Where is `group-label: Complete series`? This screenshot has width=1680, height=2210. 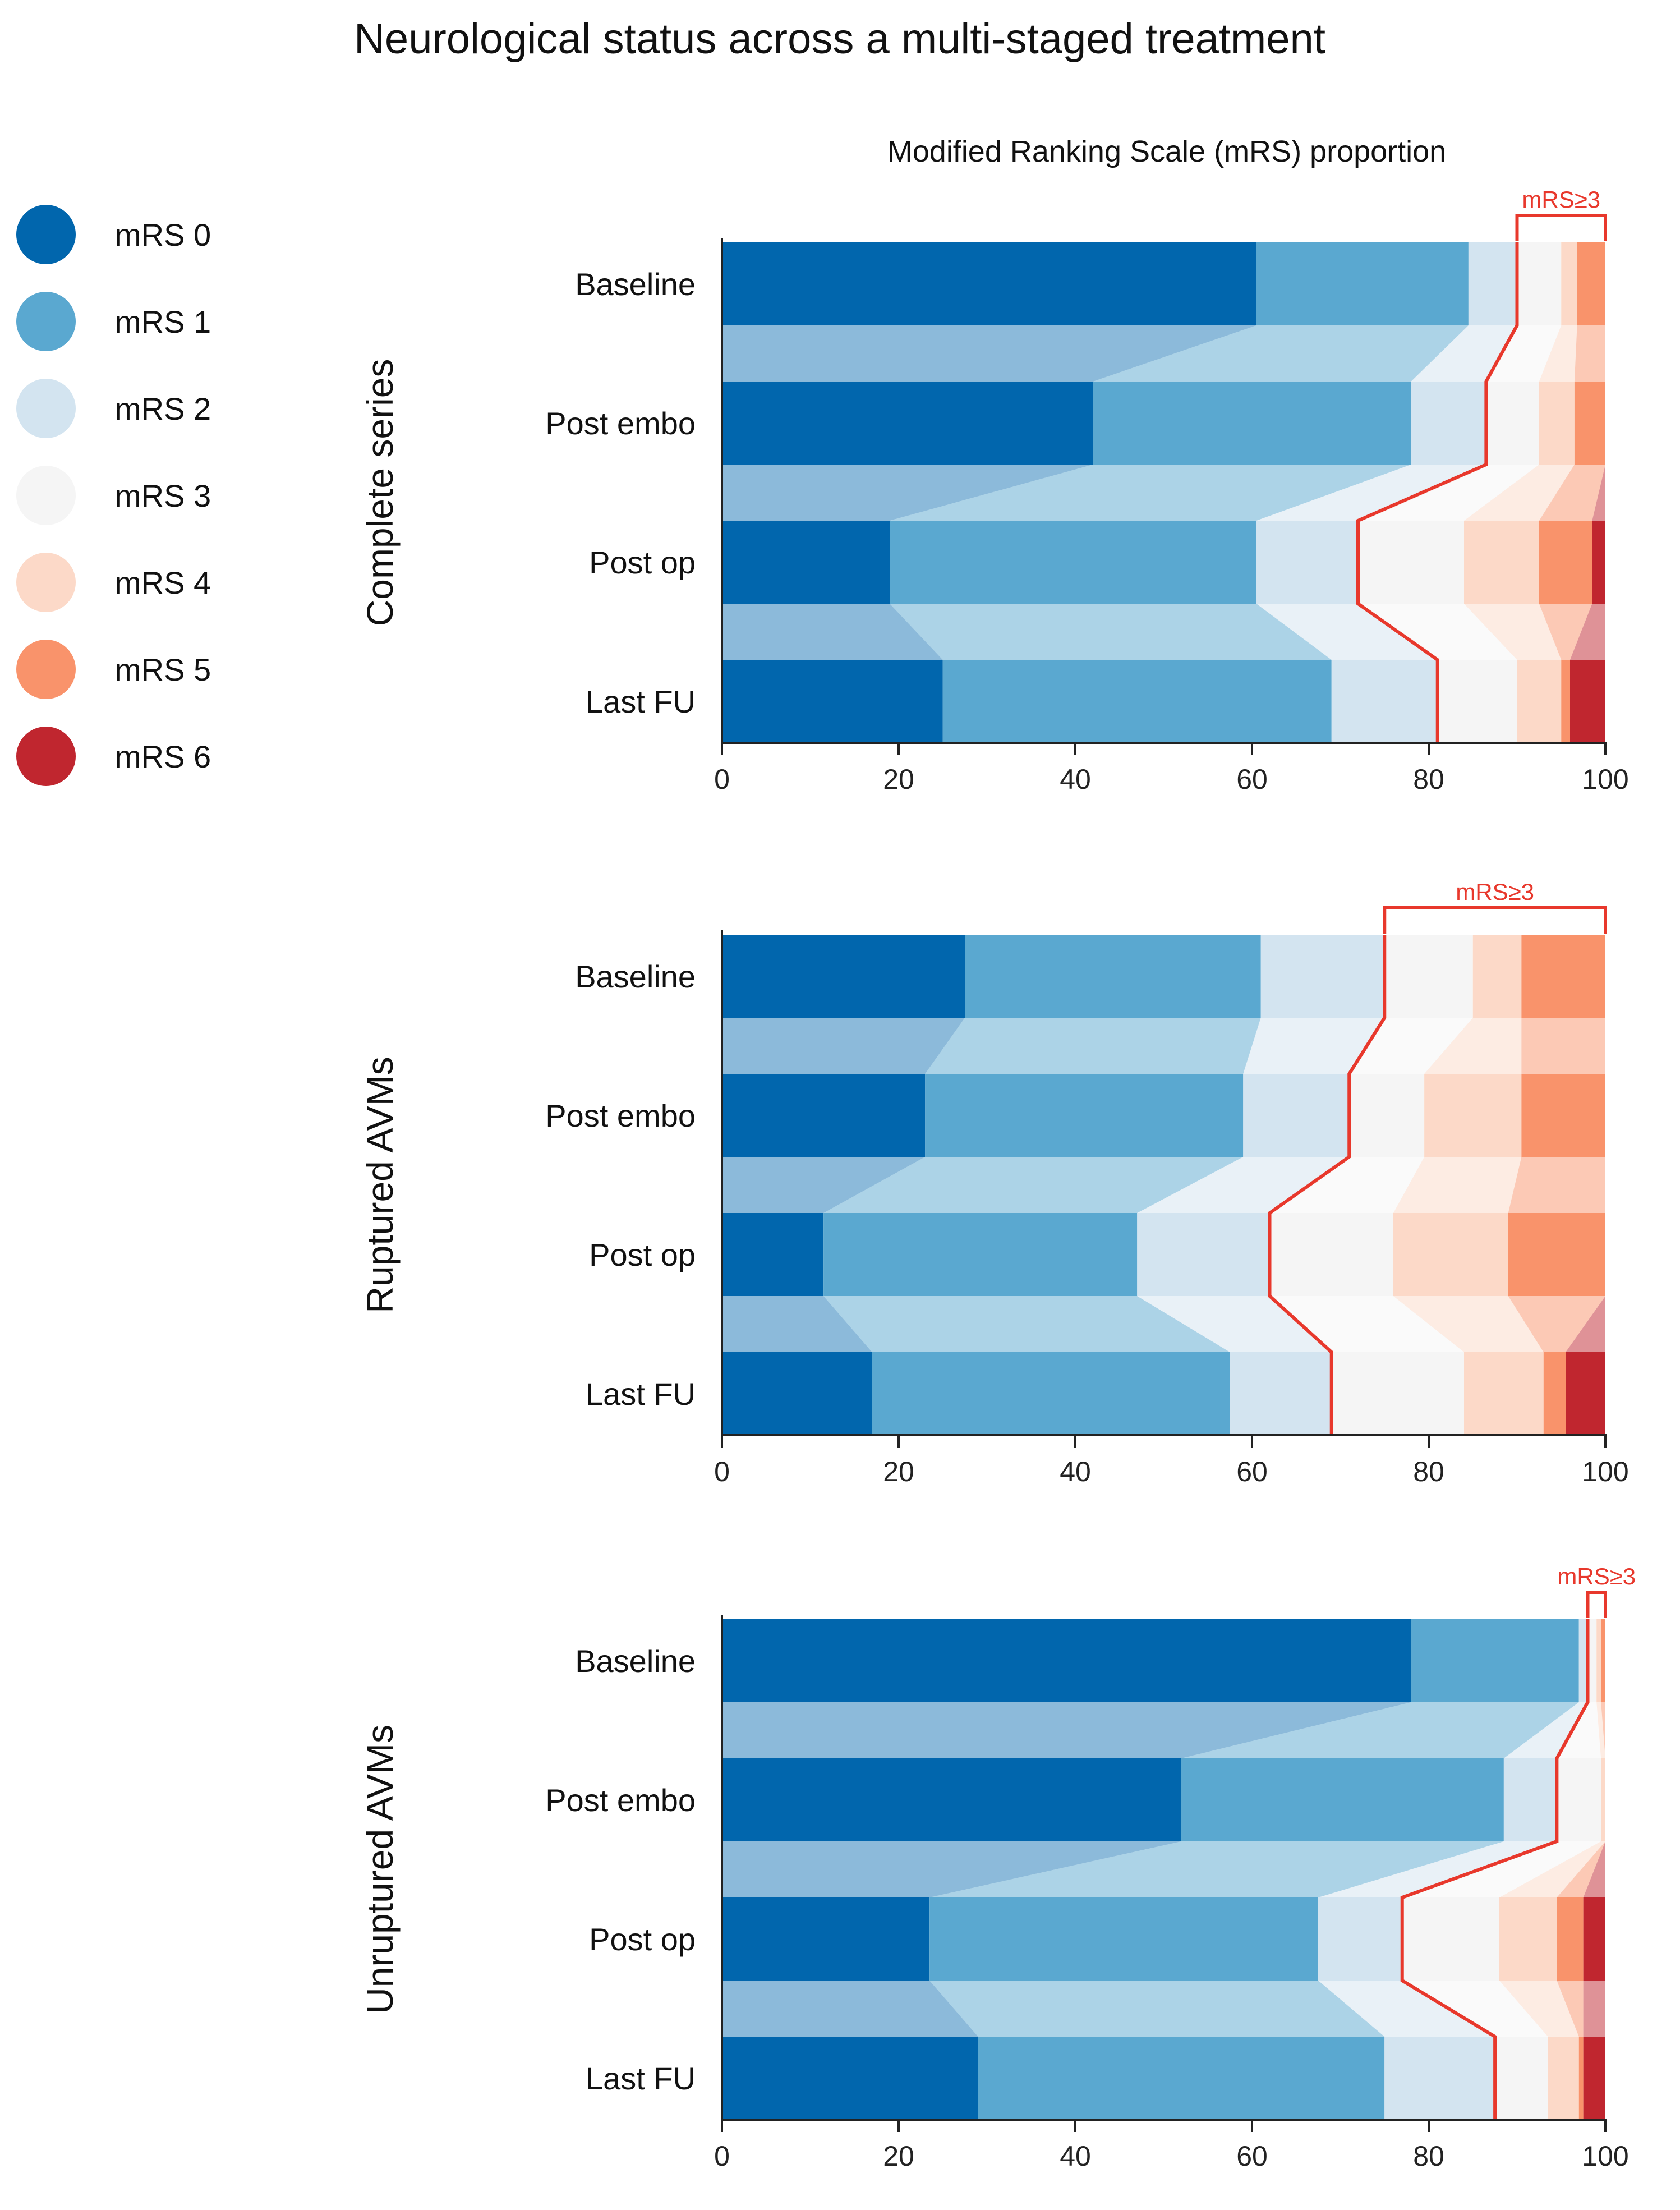 group-label: Complete series is located at coordinates (380, 493).